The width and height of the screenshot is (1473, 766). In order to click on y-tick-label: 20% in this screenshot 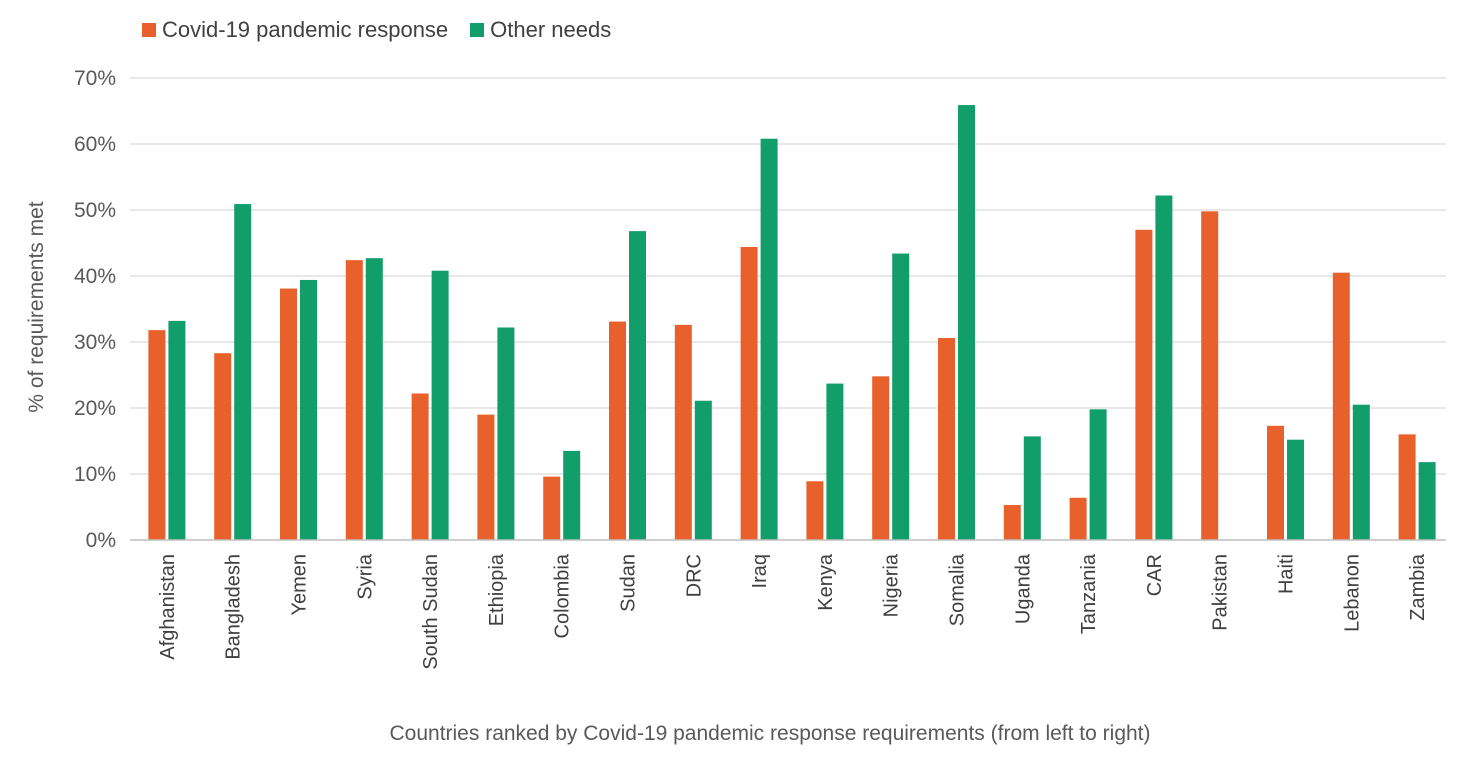, I will do `click(95, 408)`.